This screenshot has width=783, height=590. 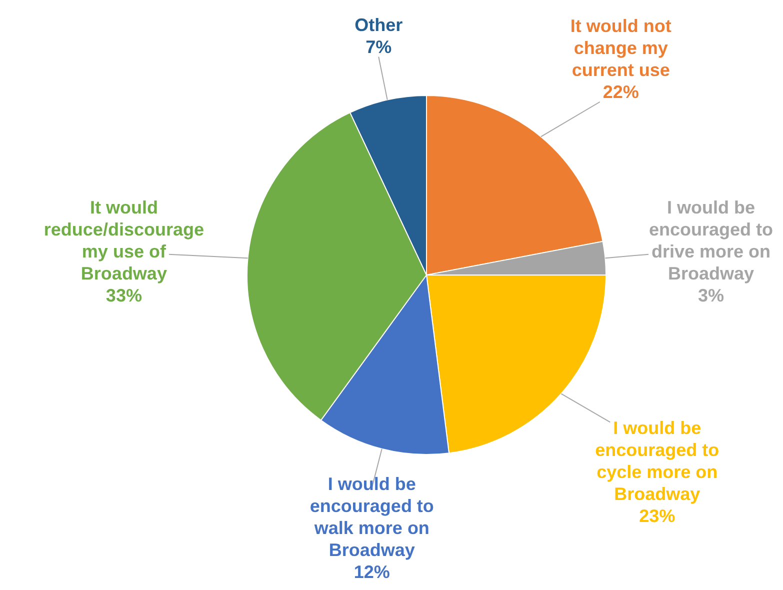 I want to click on slice-label: Other, so click(x=378, y=24).